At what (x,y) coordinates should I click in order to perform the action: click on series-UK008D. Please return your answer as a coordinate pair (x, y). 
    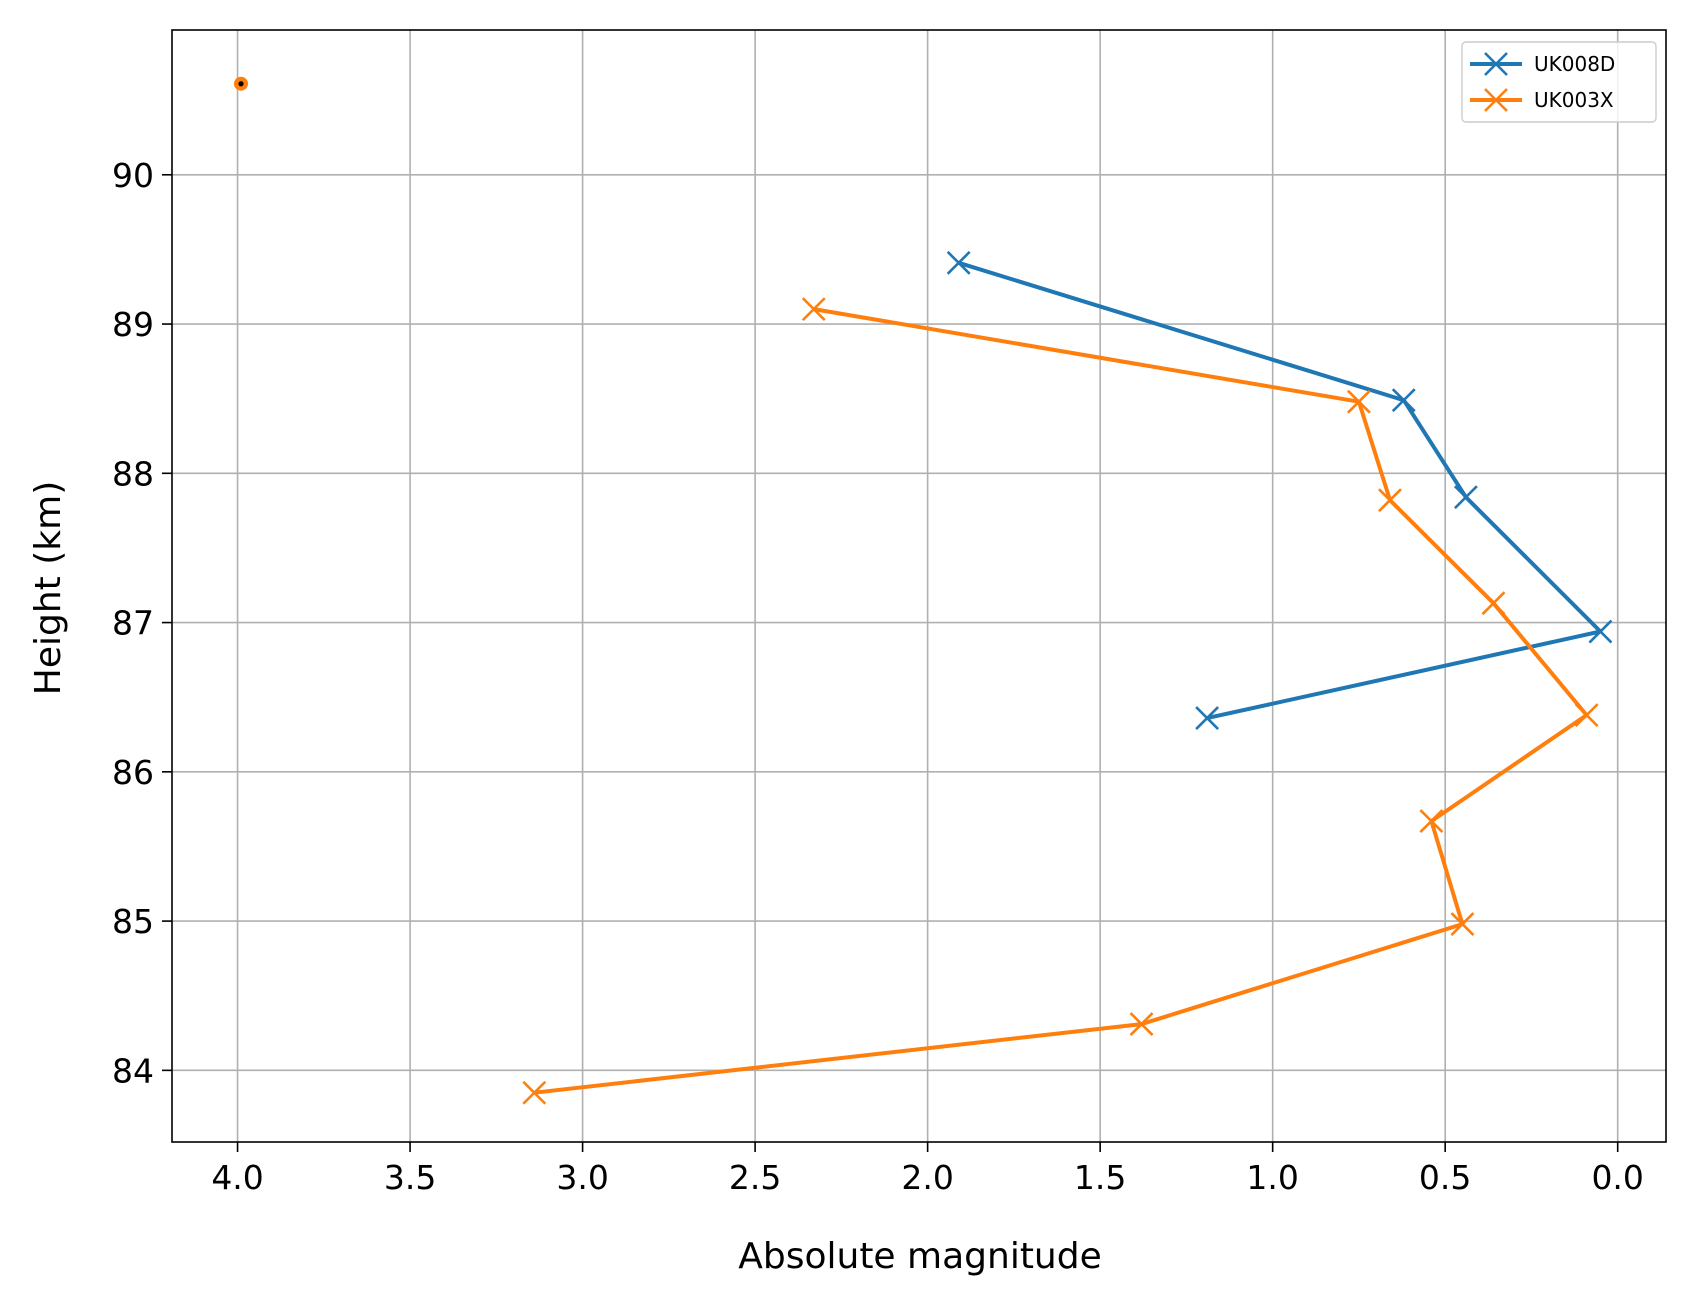
    Looking at the image, I should click on (1279, 490).